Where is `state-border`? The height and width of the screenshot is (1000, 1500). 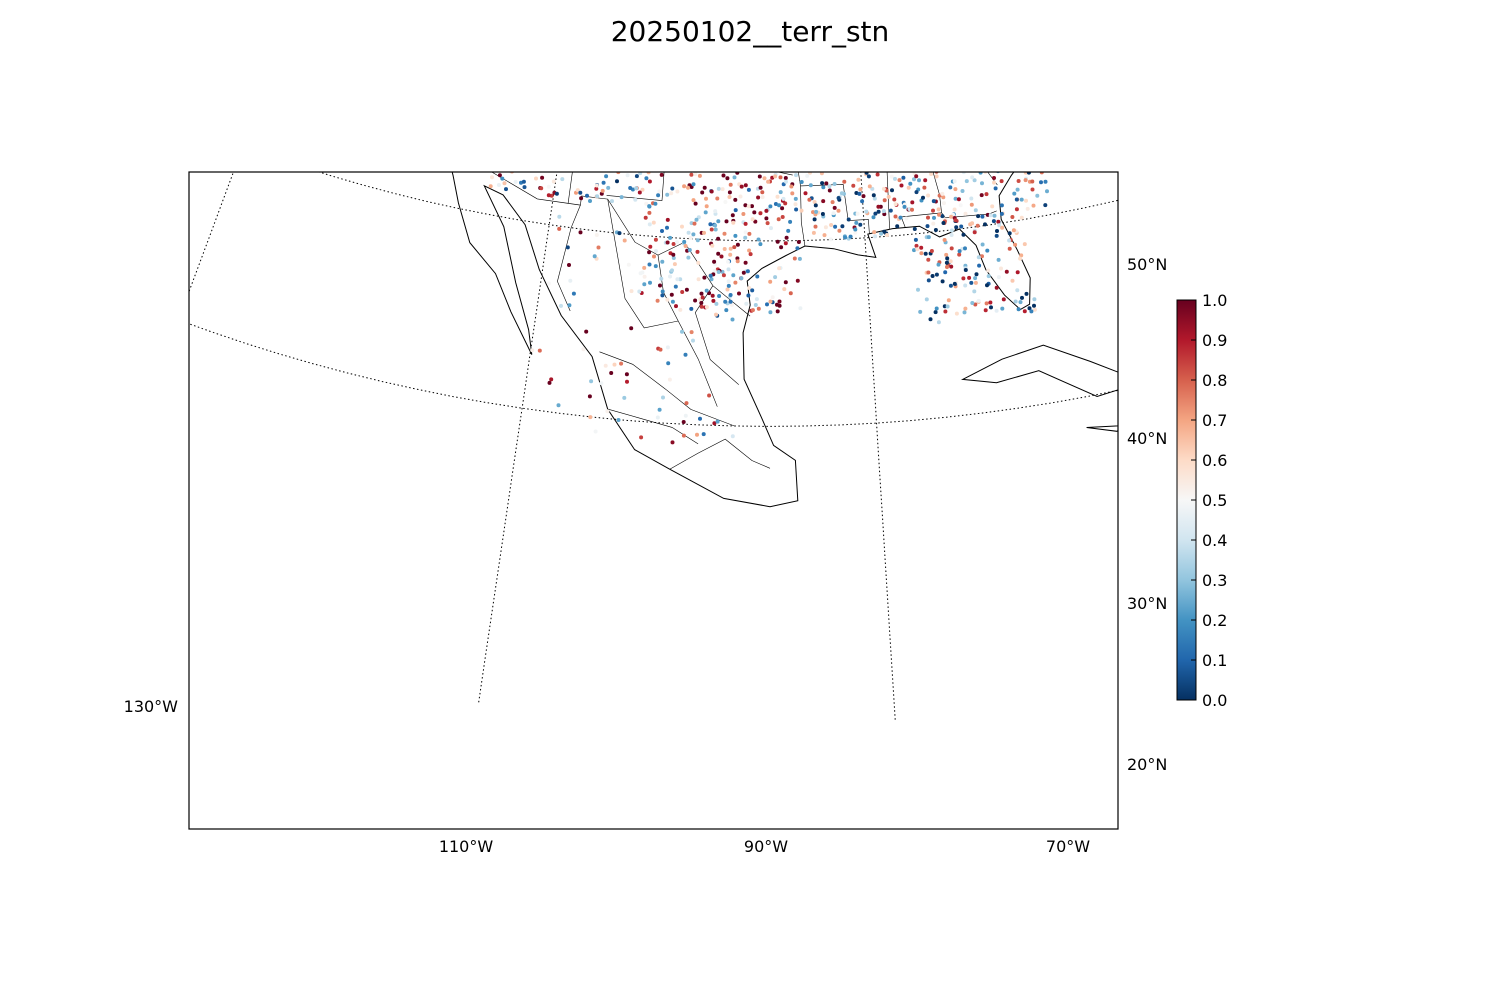 state-border is located at coordinates (945, 83).